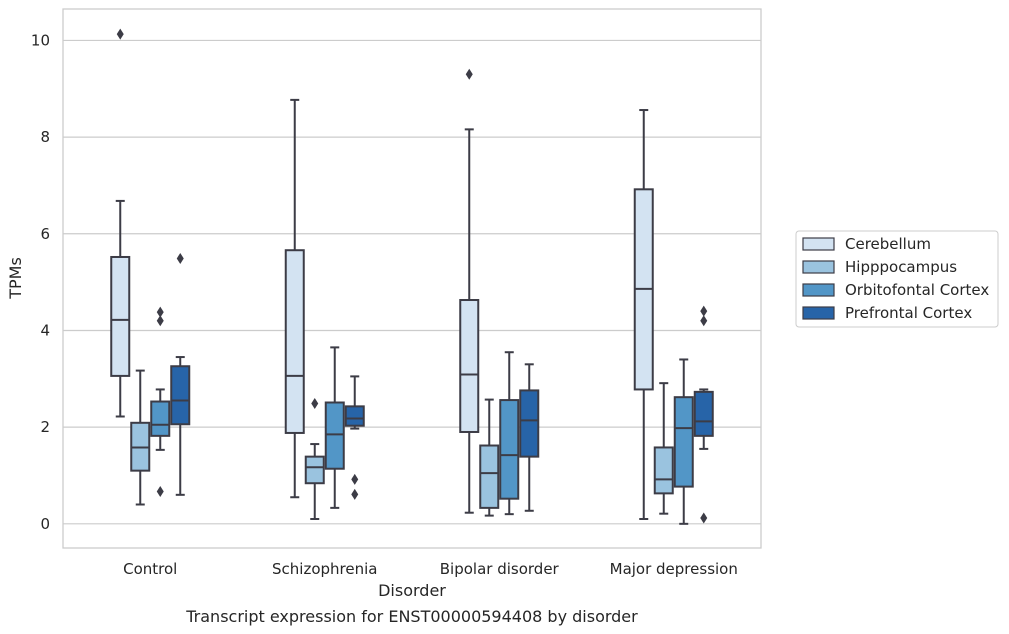 The height and width of the screenshot is (634, 1009). What do you see at coordinates (15, 278) in the screenshot?
I see `y-axis-label: TPMs` at bounding box center [15, 278].